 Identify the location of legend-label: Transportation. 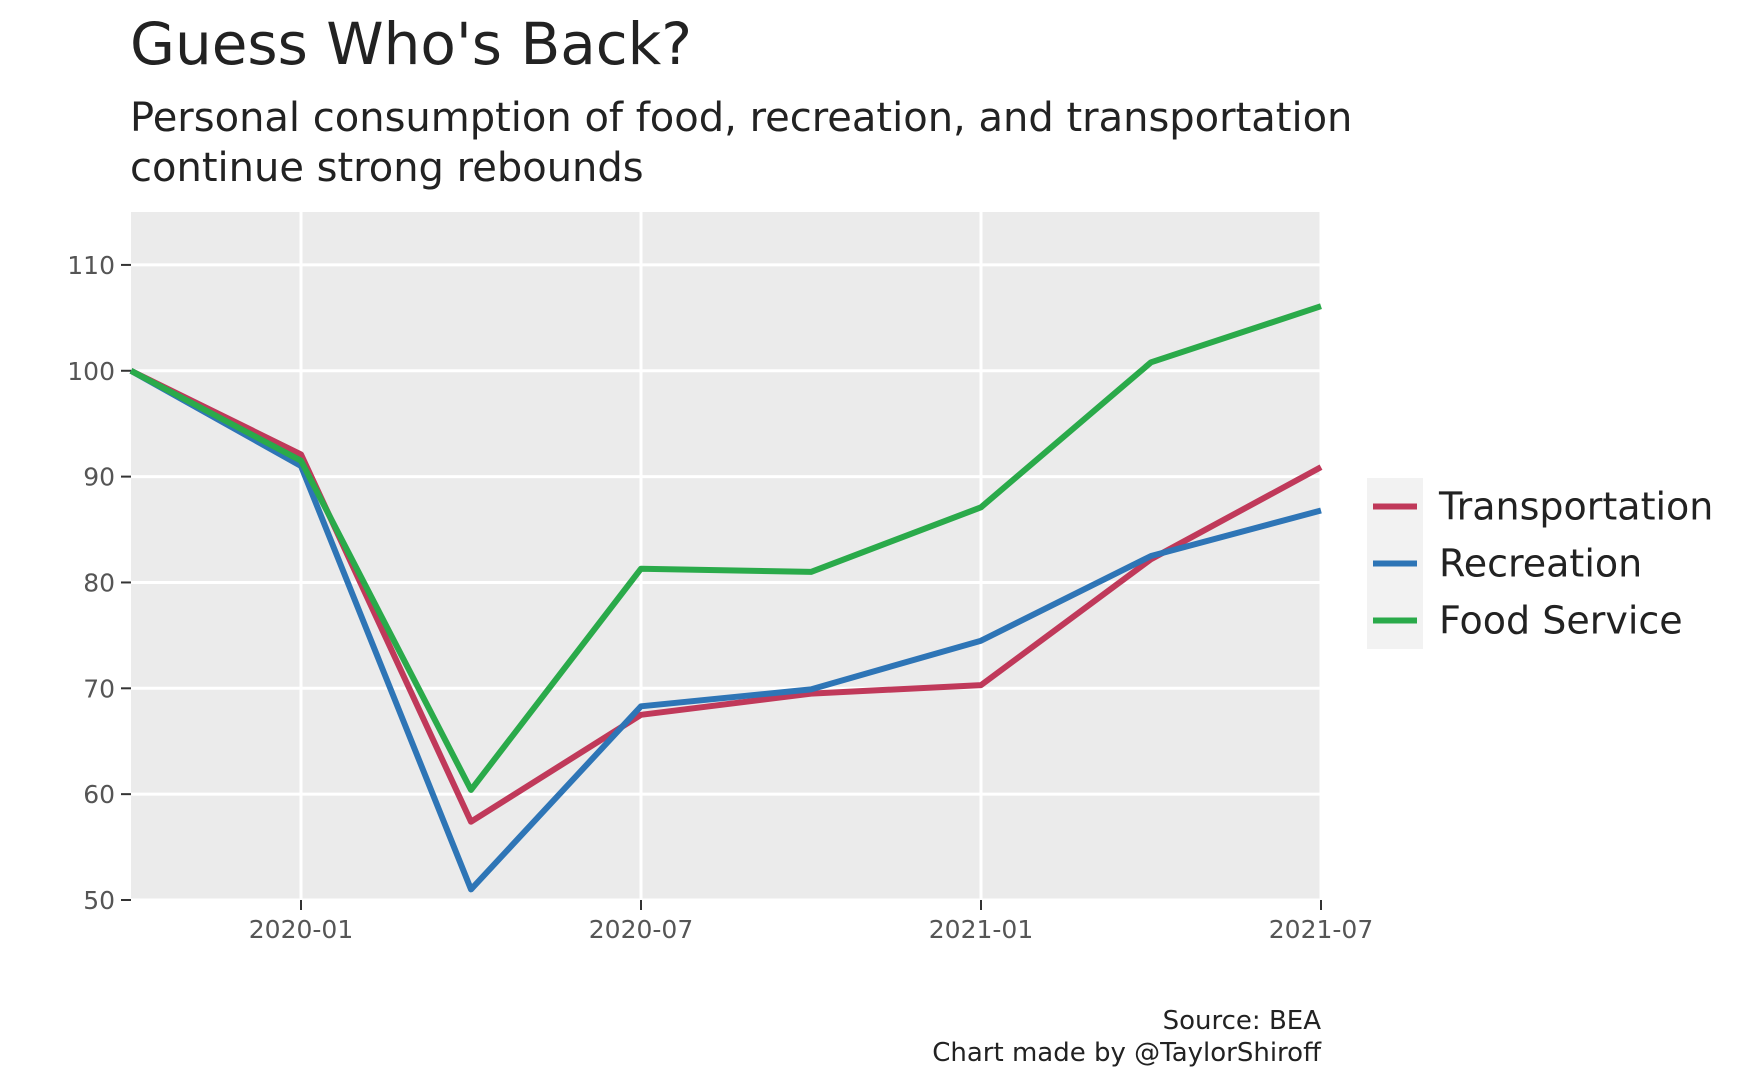
(1575, 507).